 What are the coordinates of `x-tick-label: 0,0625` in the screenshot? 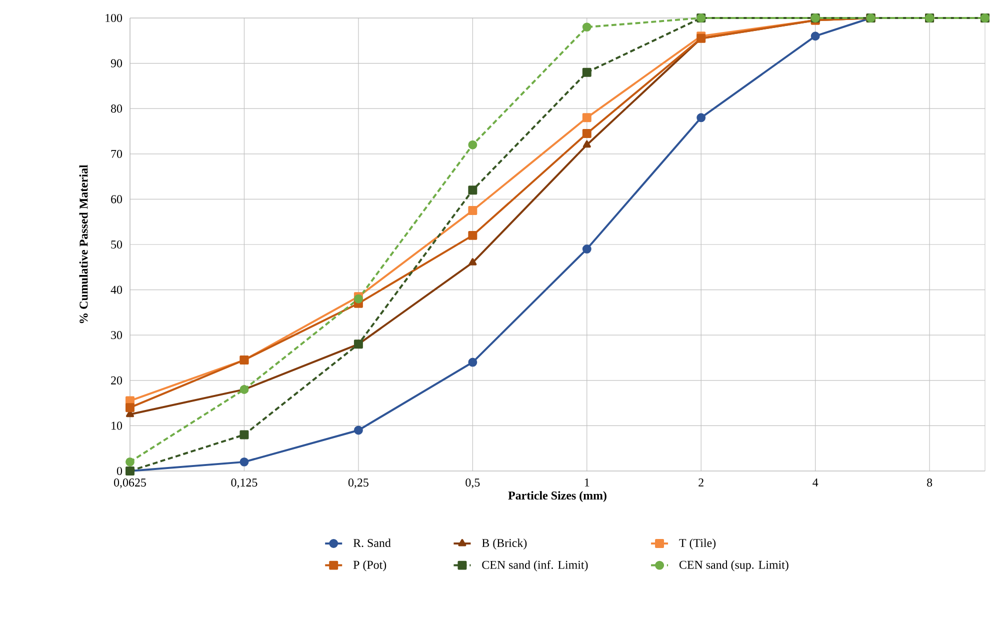 It's located at (130, 483).